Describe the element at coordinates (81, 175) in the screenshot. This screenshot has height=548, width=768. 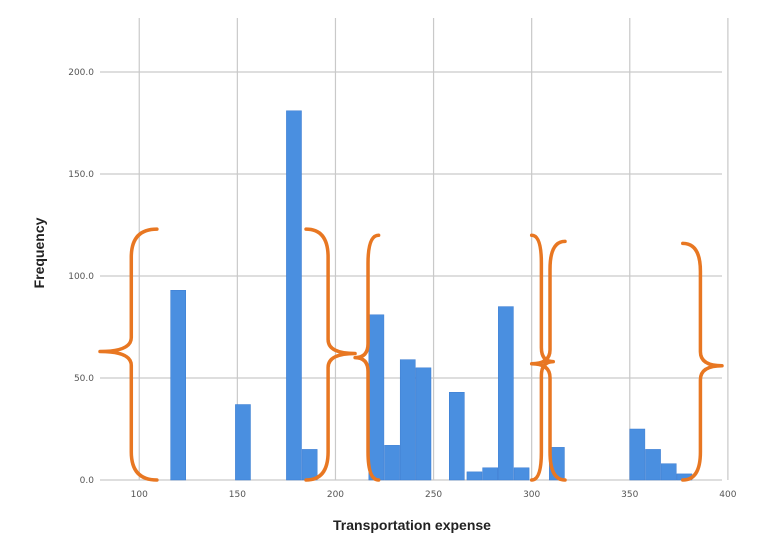
I see `y-tick-label: 150.0` at that location.